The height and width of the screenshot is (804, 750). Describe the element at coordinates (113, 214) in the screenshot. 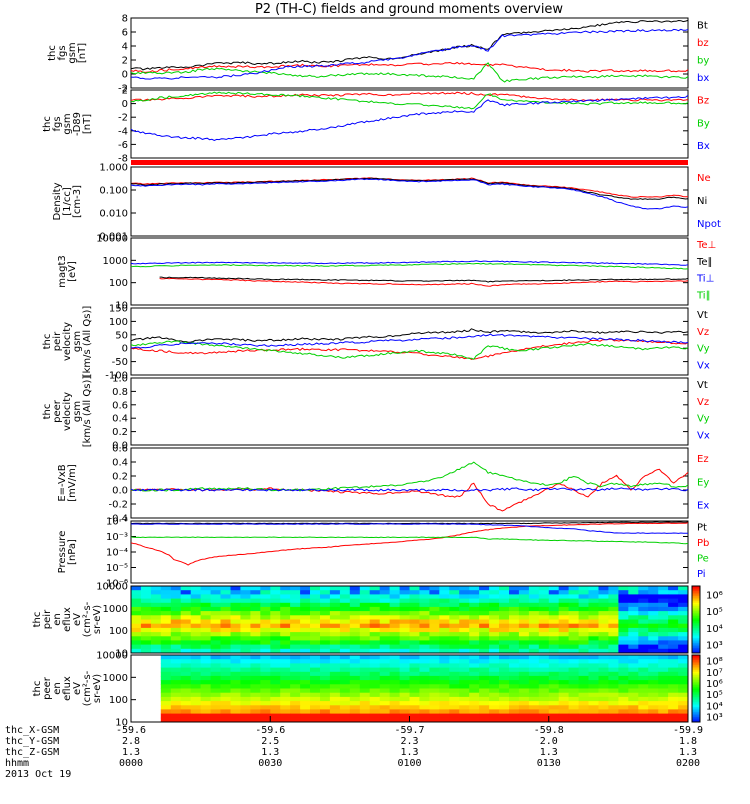

I see `ytick-label-density-2: 0.010` at that location.